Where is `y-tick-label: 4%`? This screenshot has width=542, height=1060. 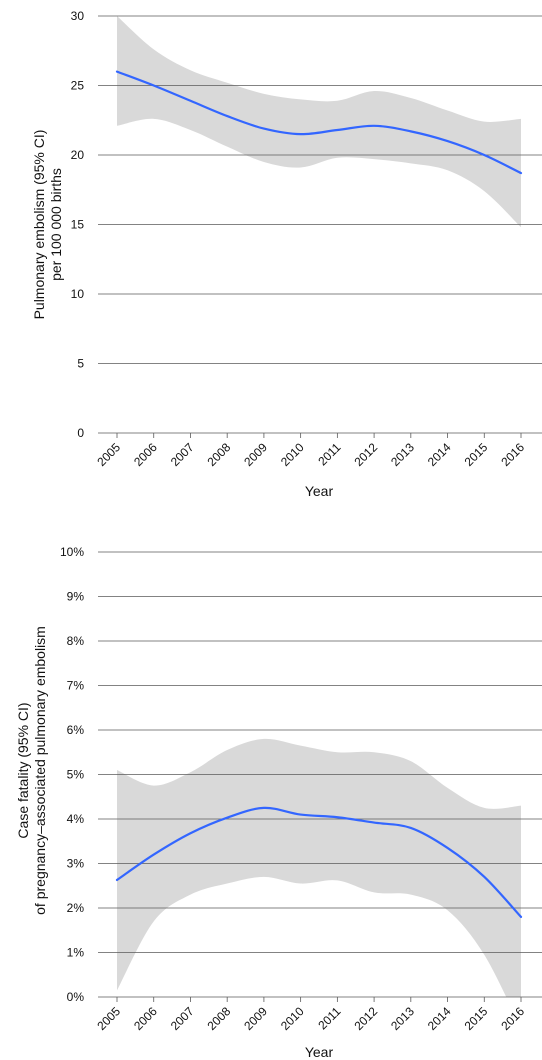
y-tick-label: 4% is located at coordinates (76, 819).